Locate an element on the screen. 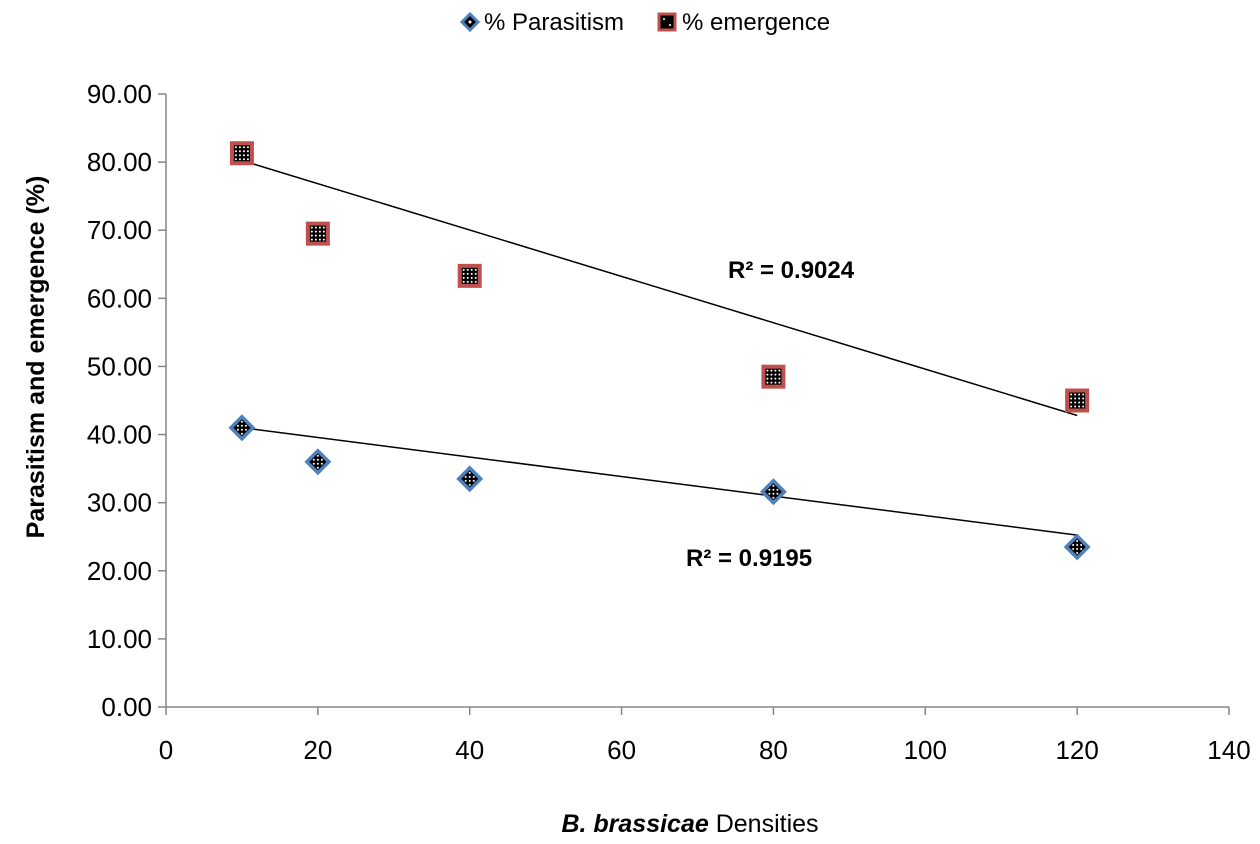 The image size is (1260, 844). y-tick-label: 10.00 is located at coordinates (119, 639).